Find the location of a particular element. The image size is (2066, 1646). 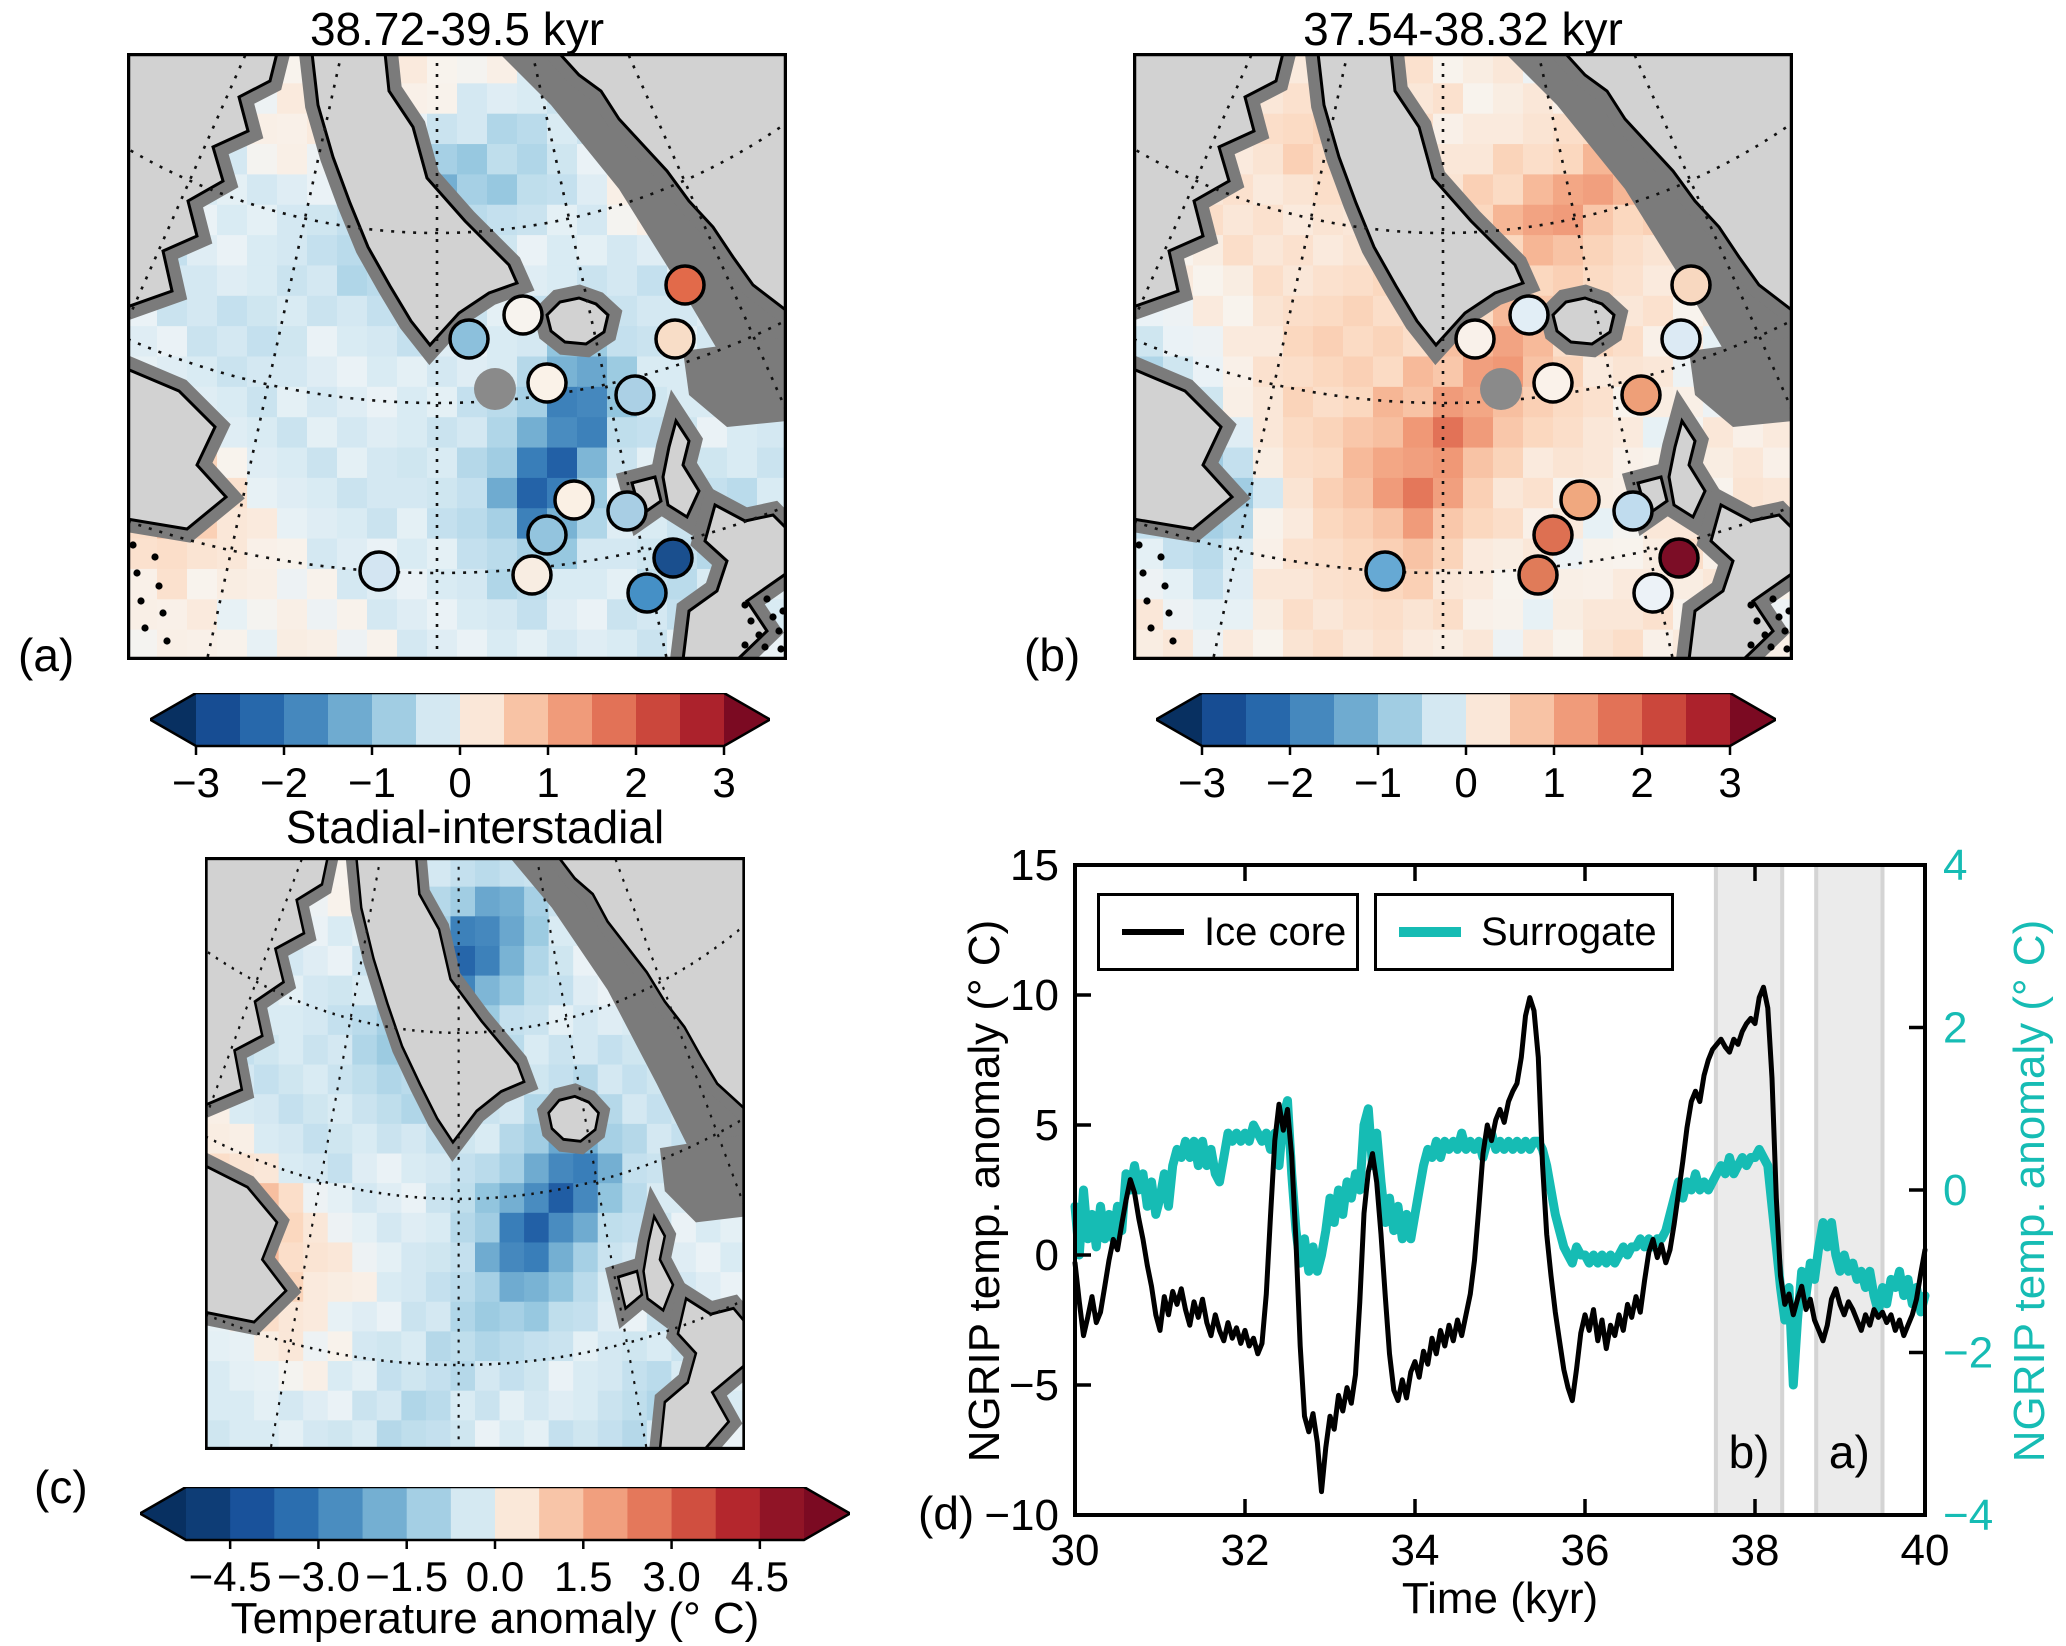

y-left-tick-label: −5 is located at coordinates (1034, 1385).